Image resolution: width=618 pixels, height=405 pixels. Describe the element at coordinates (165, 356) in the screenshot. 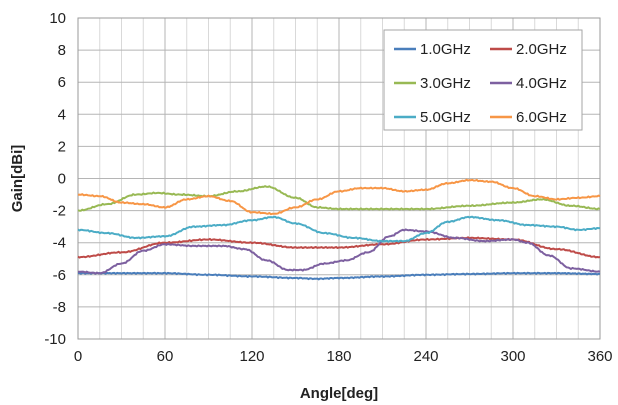

I see `x-tick-label: 60` at that location.